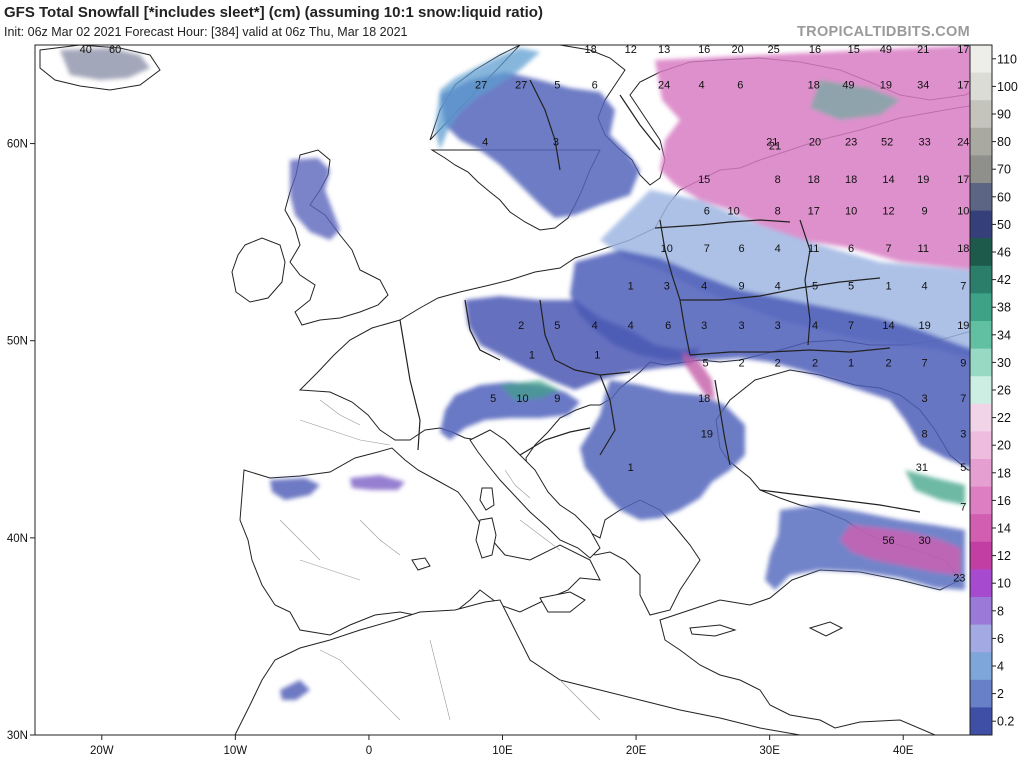  Describe the element at coordinates (713, 630) in the screenshot. I see `crete` at that location.